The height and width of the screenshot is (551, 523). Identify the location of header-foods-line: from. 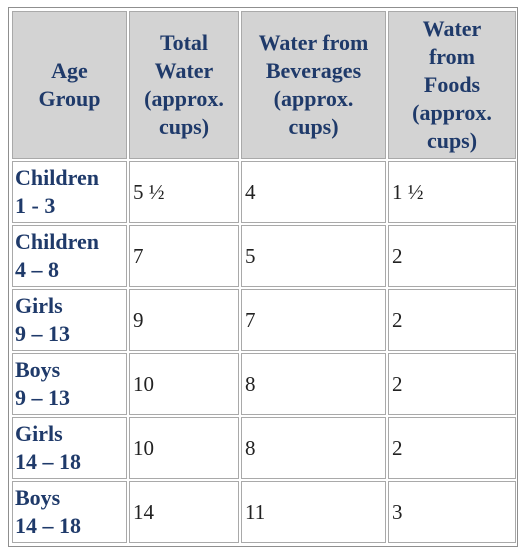
(452, 56).